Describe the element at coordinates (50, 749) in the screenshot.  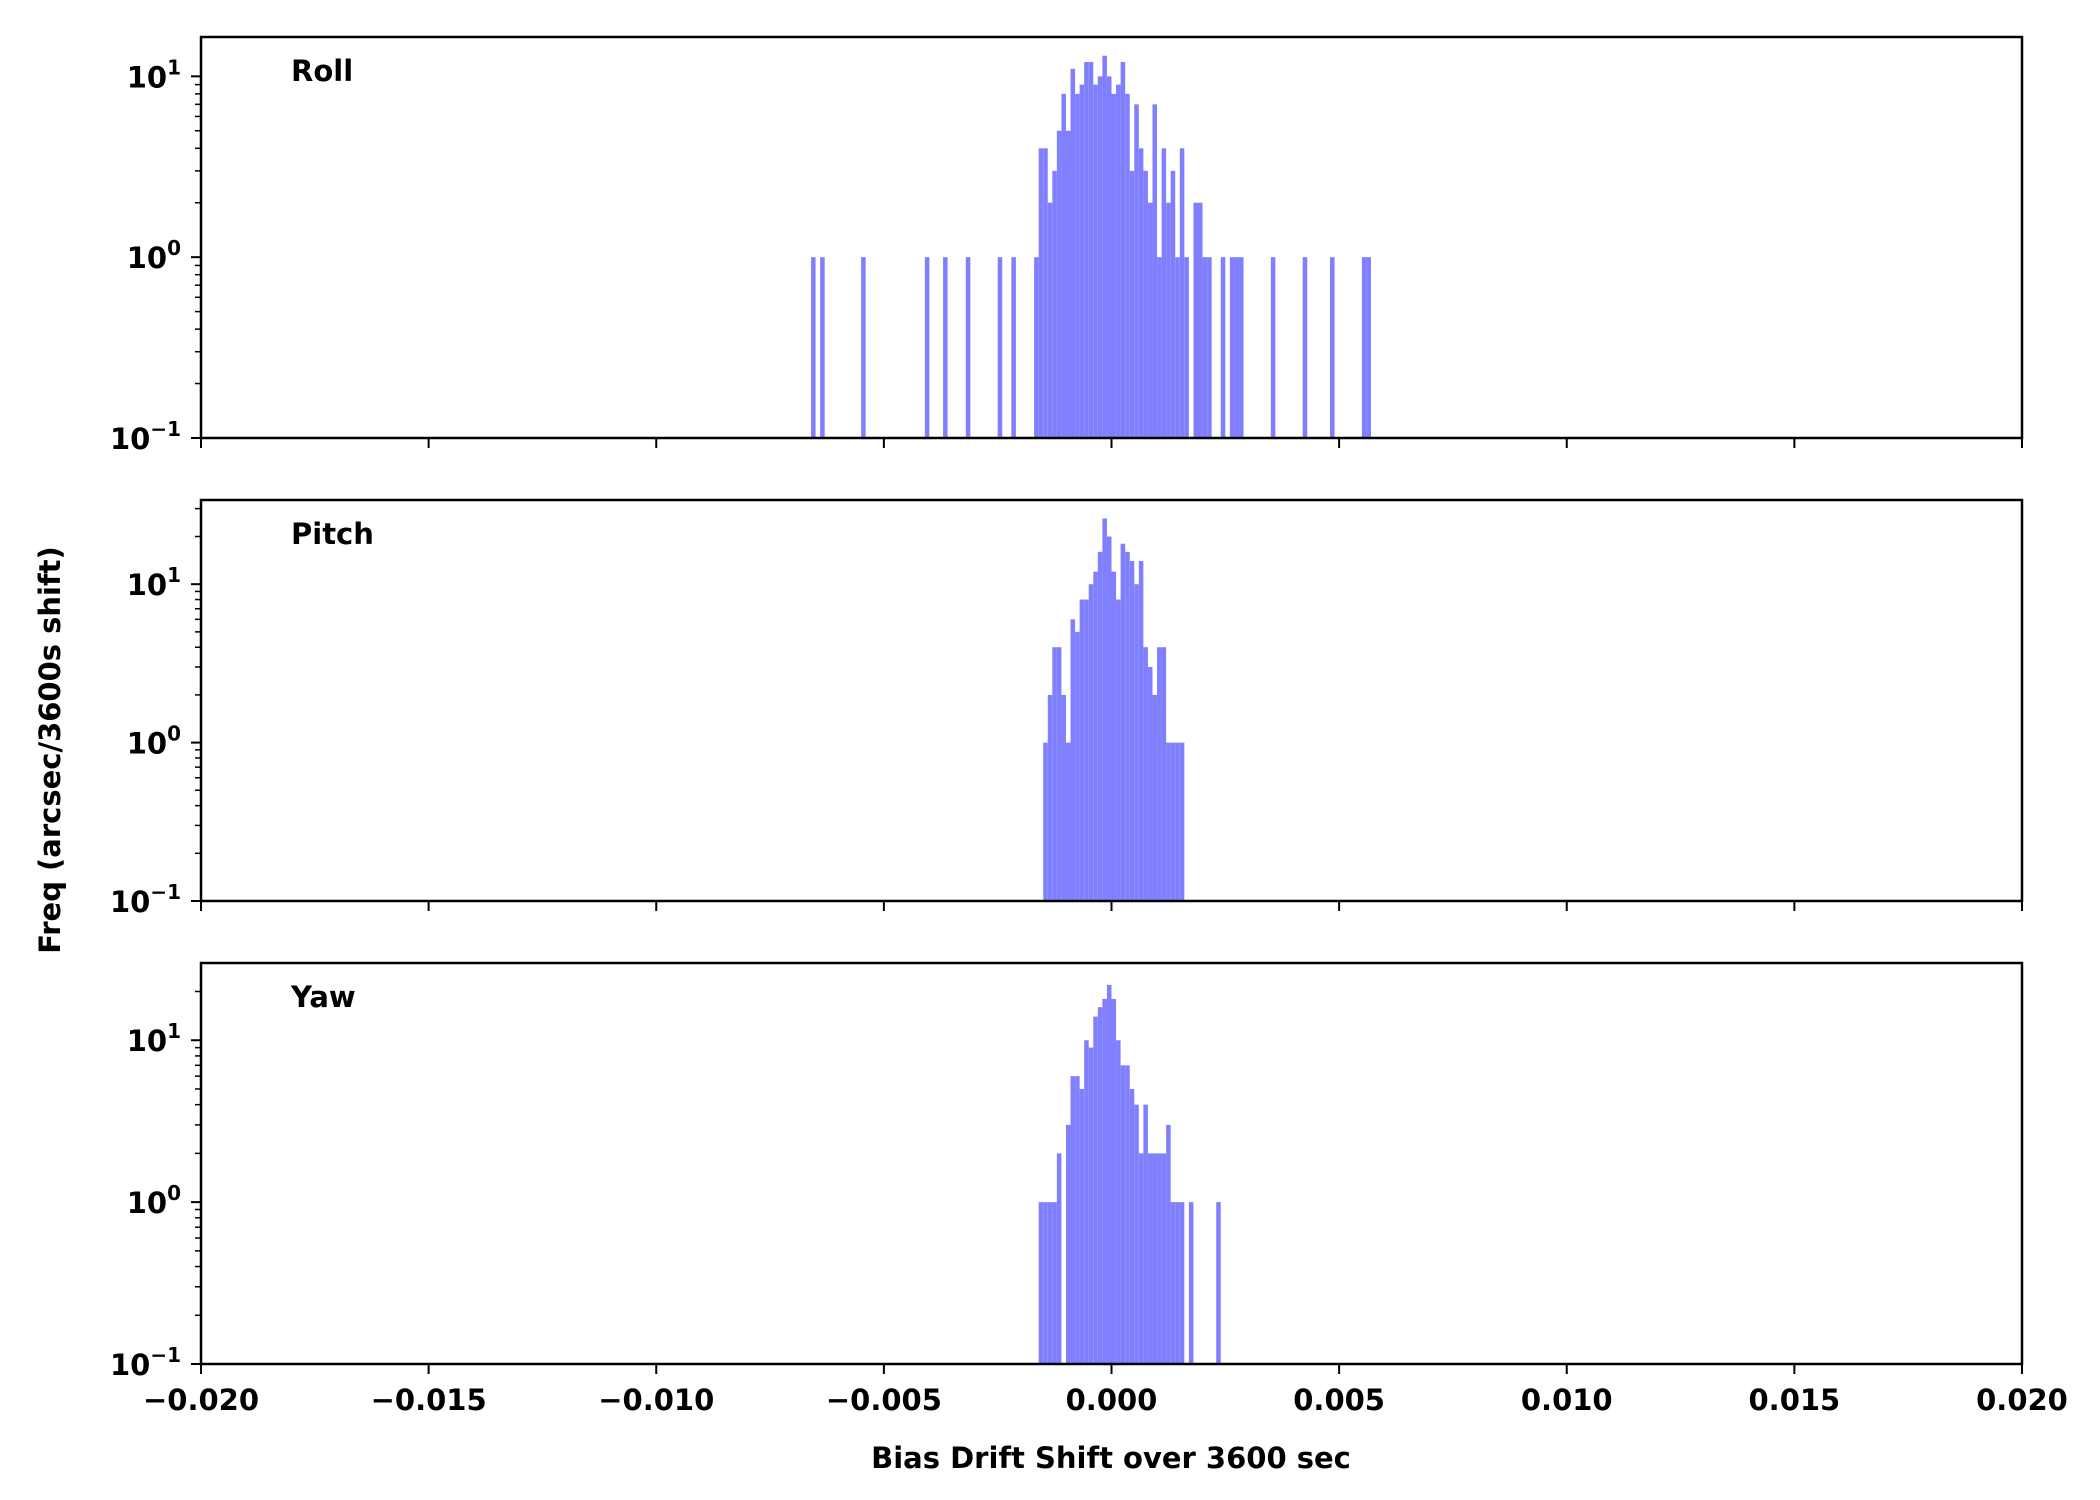
I see `y-axis-label: Freq (arcsec/3600s shift)` at that location.